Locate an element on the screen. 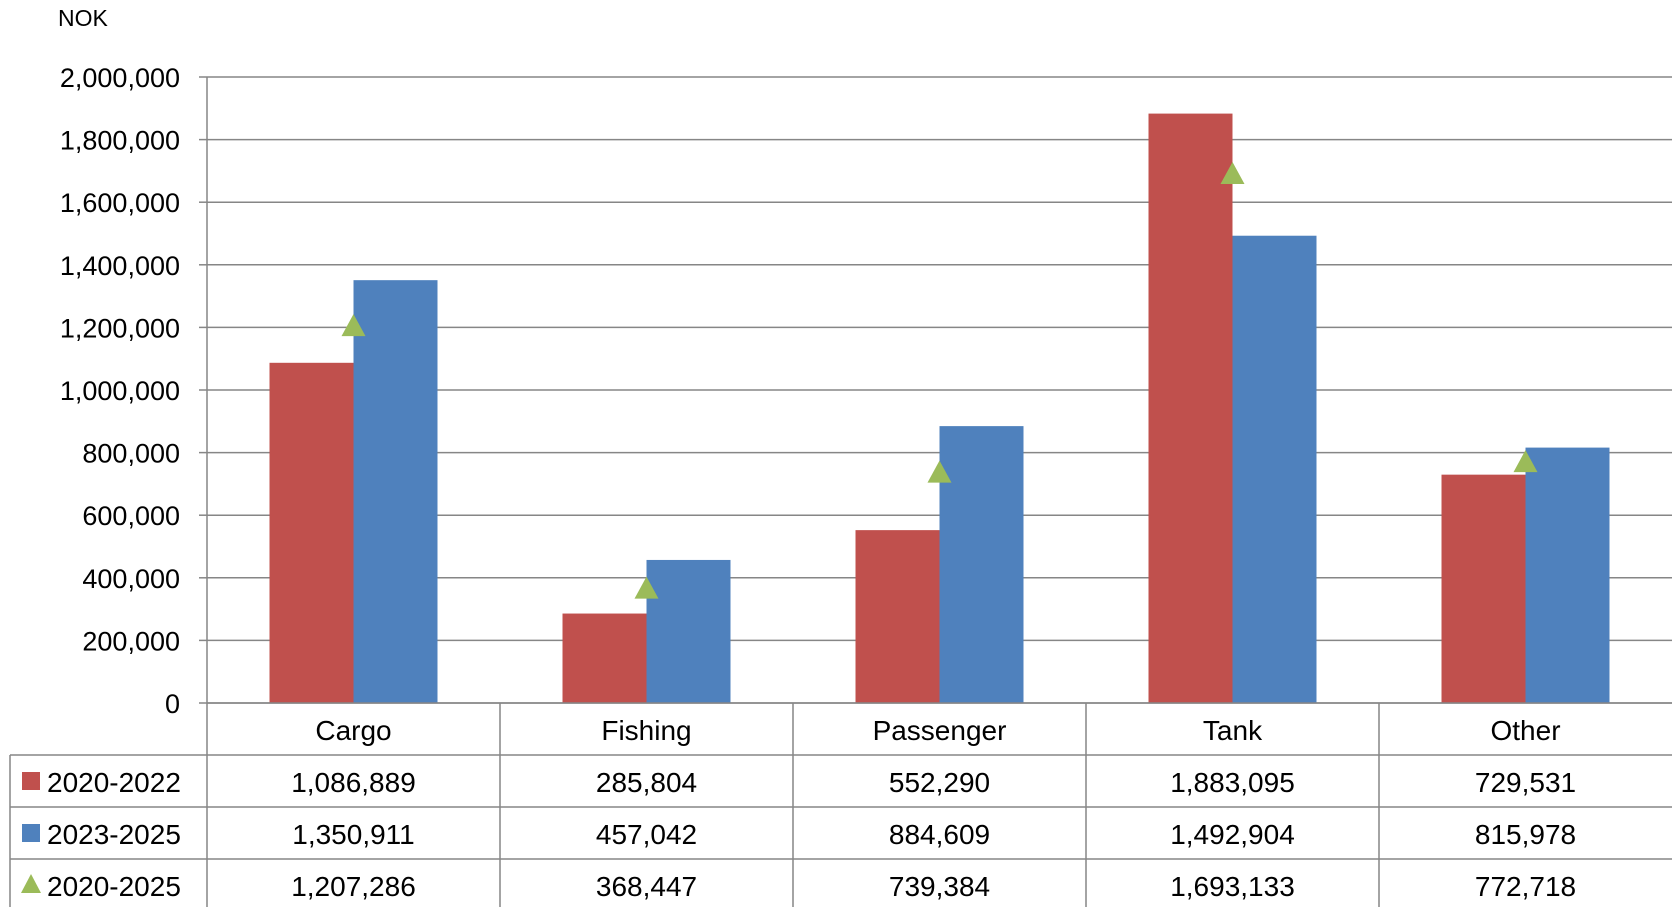 The width and height of the screenshot is (1672, 907). category-label: Other is located at coordinates (1525, 730).